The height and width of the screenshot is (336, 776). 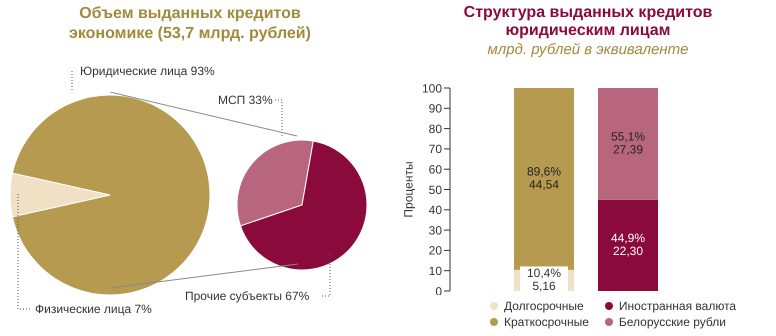 I want to click on y-tick-label: 20, so click(x=435, y=251).